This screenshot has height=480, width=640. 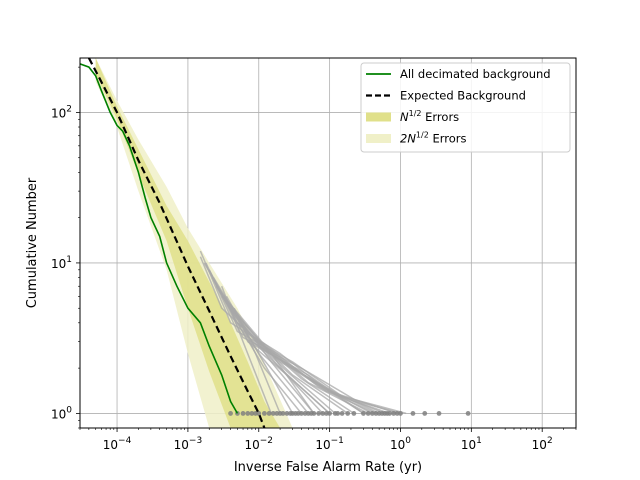 What do you see at coordinates (542, 444) in the screenshot?
I see `x-tick-label: 10²` at bounding box center [542, 444].